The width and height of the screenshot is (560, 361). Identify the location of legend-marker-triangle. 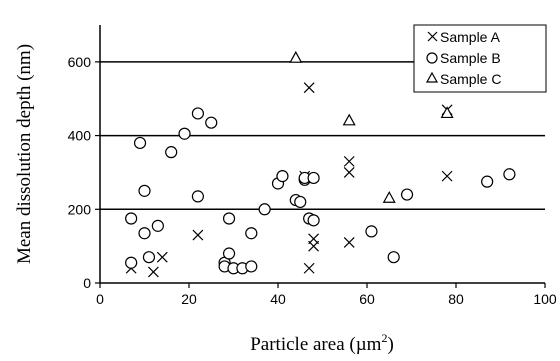
(432, 77).